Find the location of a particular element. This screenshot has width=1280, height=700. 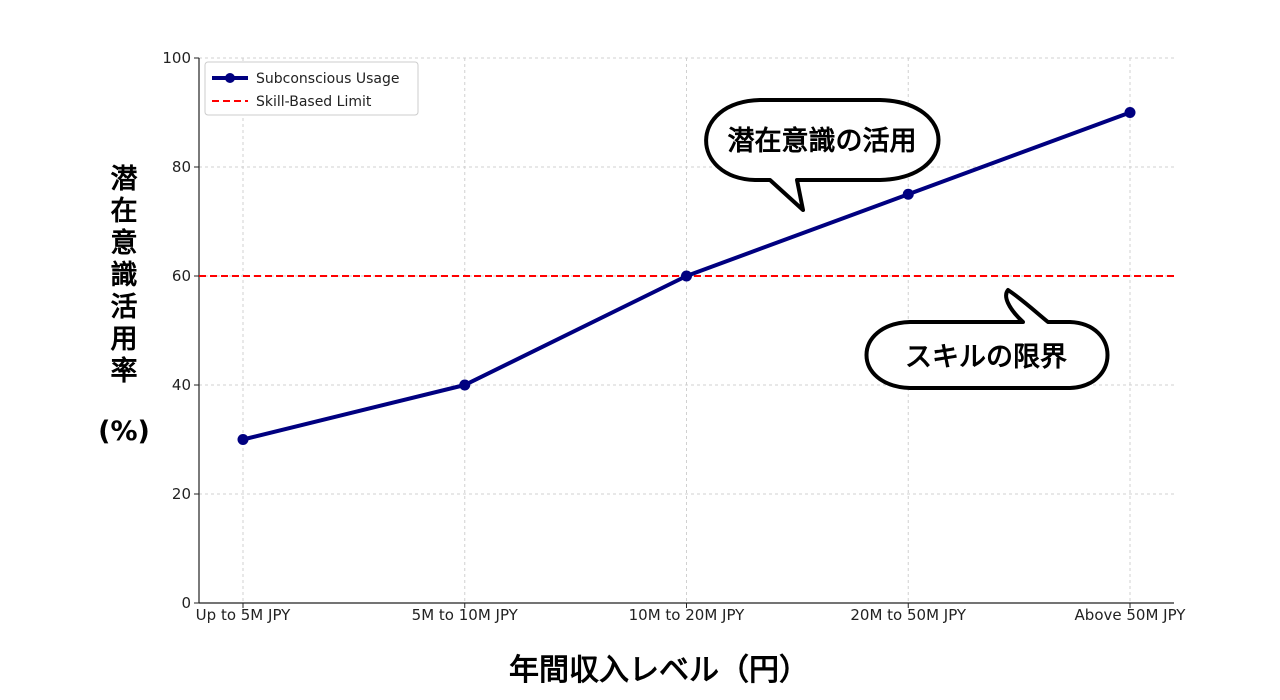

y-axis-title-char: 活 is located at coordinates (124, 307).